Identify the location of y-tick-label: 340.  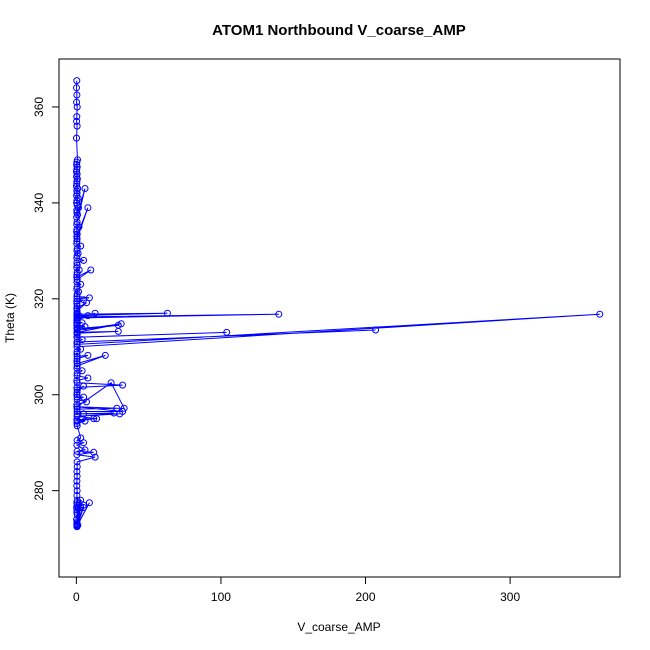
(39, 203).